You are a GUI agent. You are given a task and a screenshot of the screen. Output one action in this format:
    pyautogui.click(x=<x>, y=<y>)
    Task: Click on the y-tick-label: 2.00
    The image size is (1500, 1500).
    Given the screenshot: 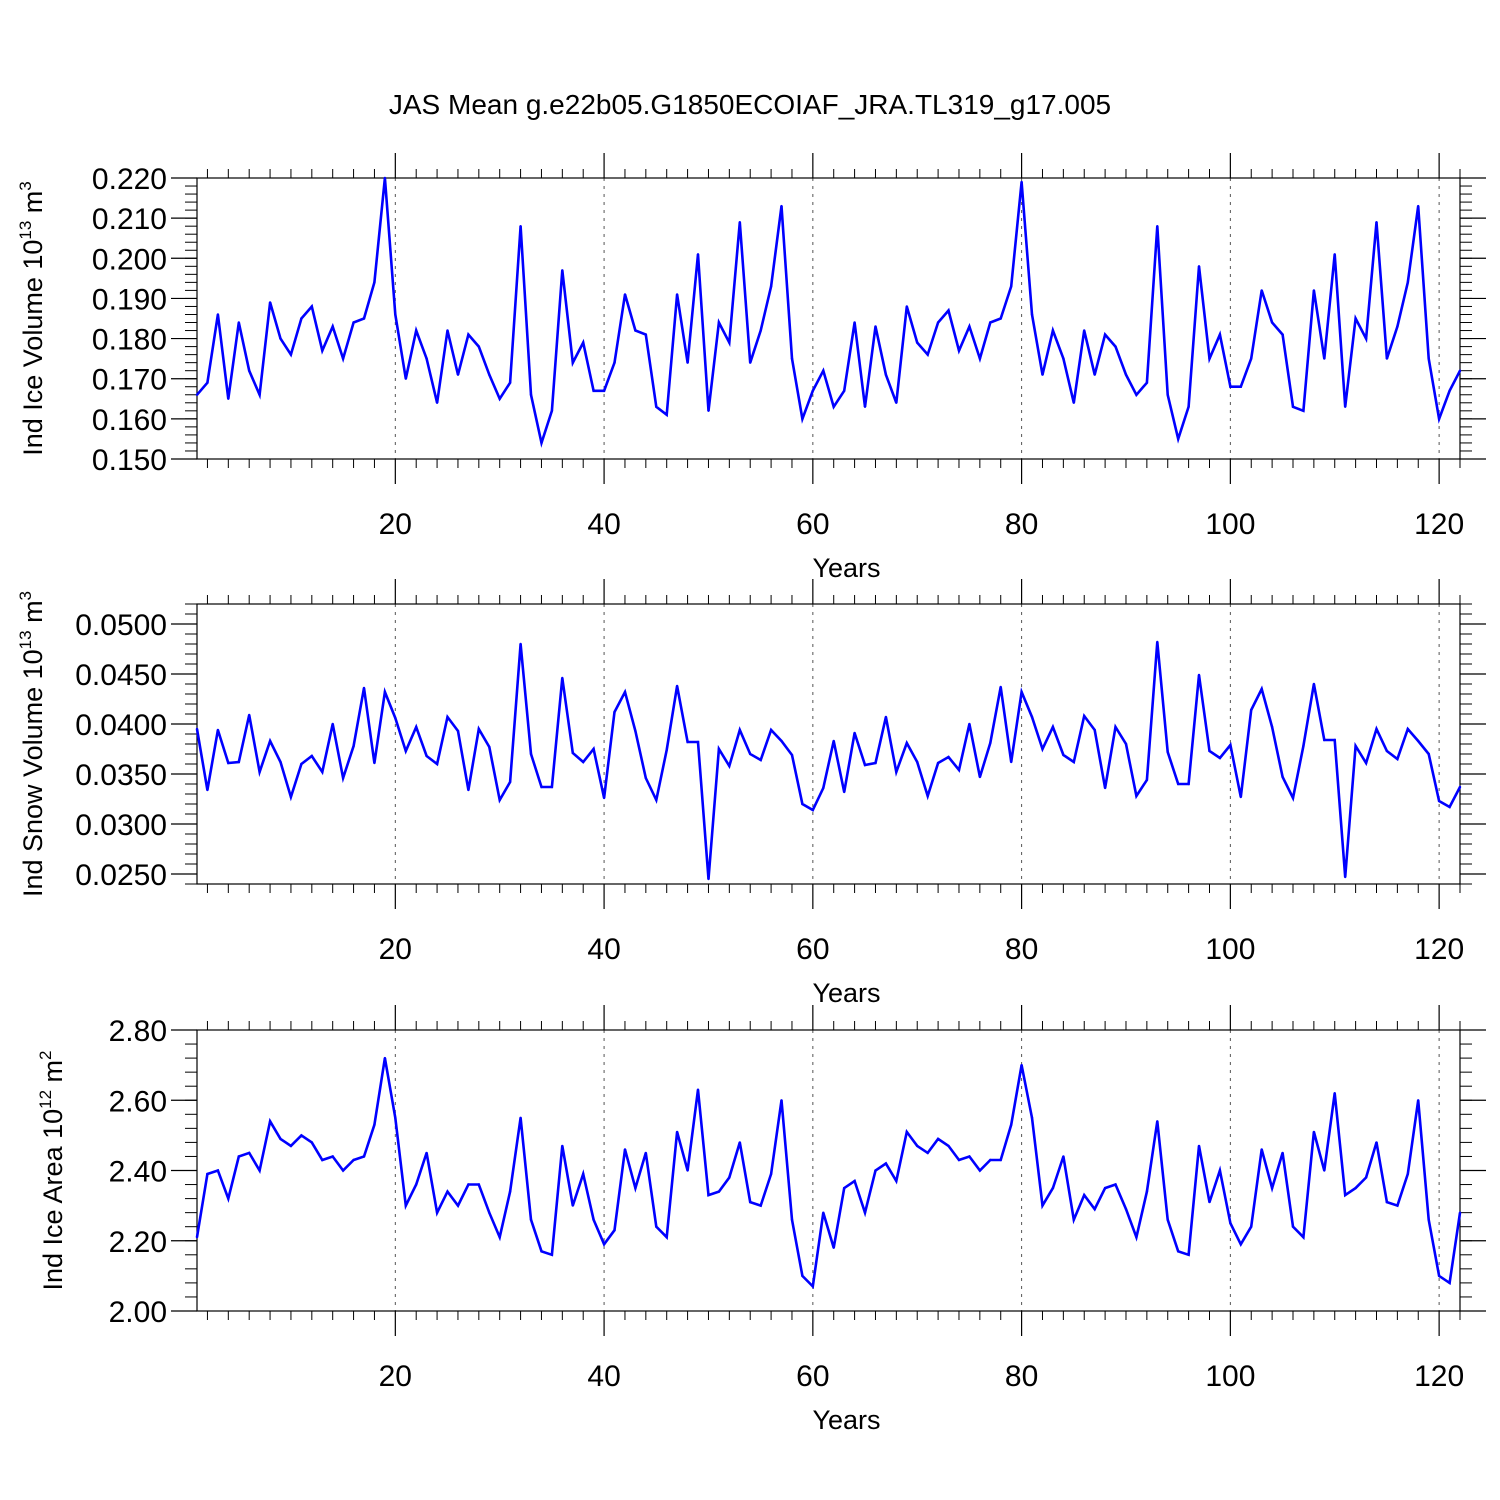 What is the action you would take?
    pyautogui.click(x=138, y=1312)
    